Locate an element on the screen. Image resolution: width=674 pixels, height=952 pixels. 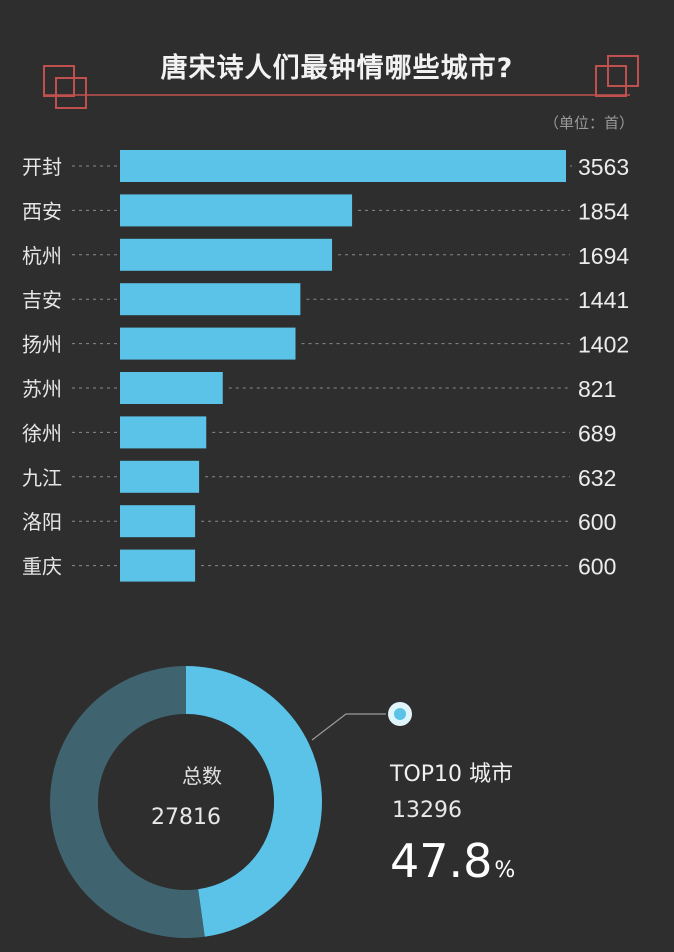
unit-note: （单位：首） is located at coordinates (588, 123).